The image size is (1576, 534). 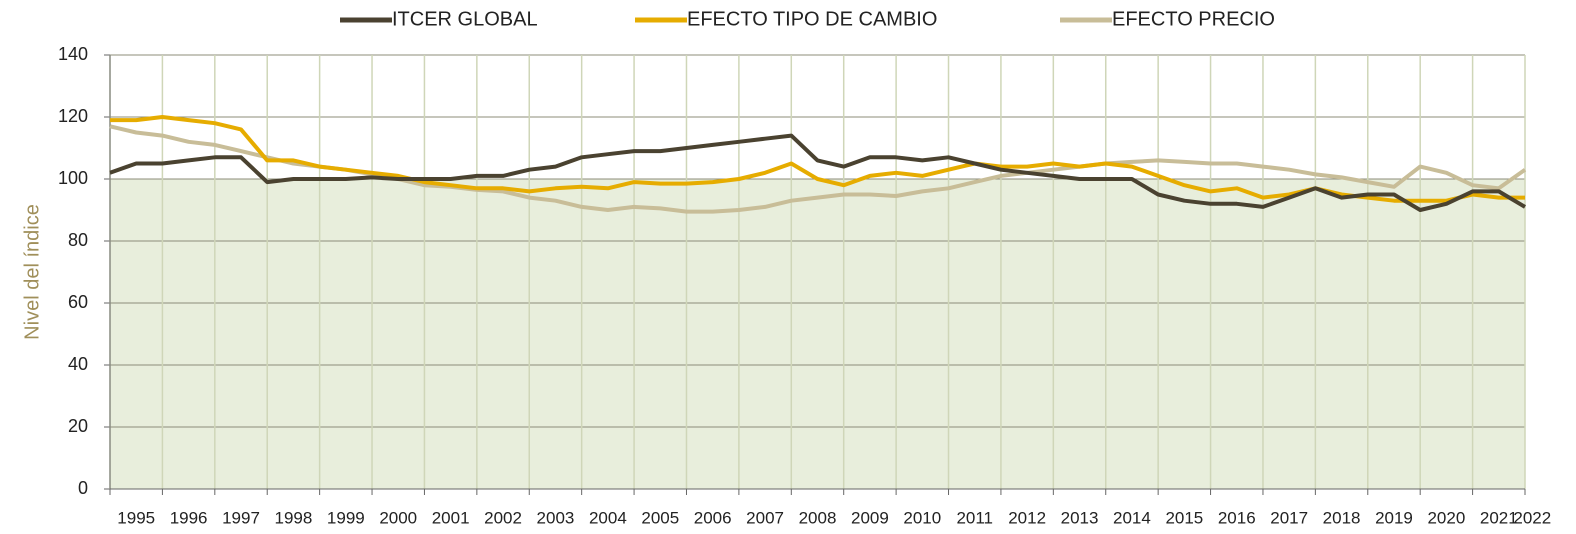 What do you see at coordinates (1132, 517) in the screenshot?
I see `x-tick-label: 2014` at bounding box center [1132, 517].